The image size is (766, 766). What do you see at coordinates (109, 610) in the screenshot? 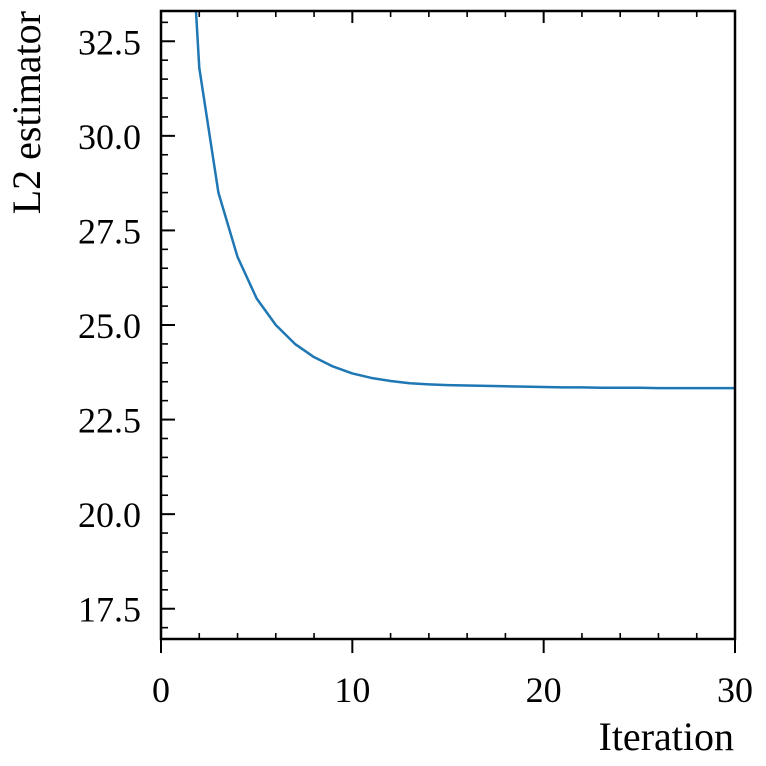
I see `y-tick-label: 17.5` at bounding box center [109, 610].